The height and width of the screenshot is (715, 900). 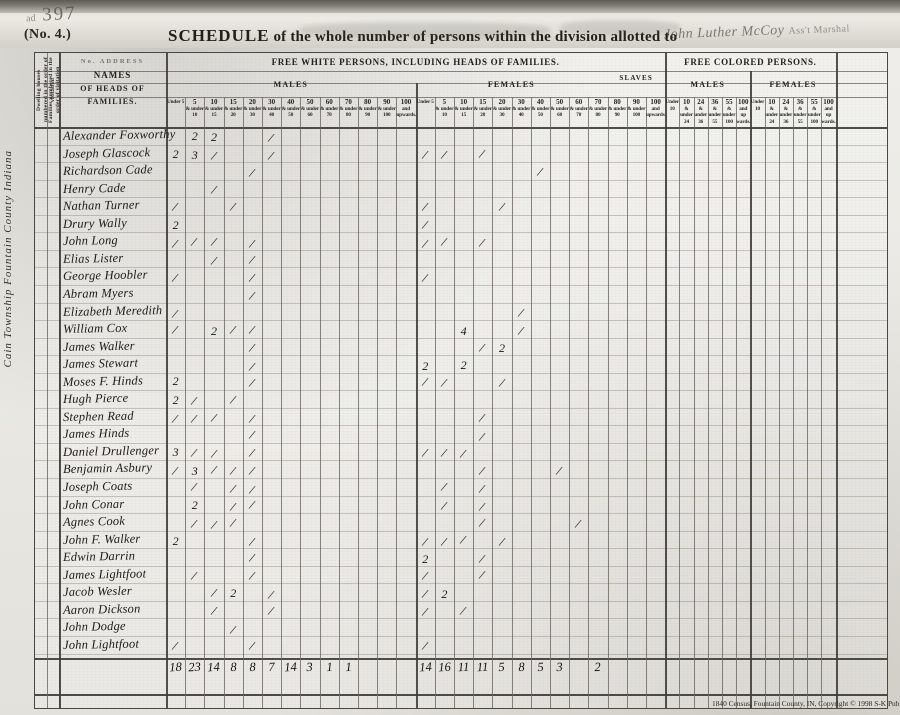 I want to click on colored-male-age-cell: Under 10, so click(x=672, y=112).